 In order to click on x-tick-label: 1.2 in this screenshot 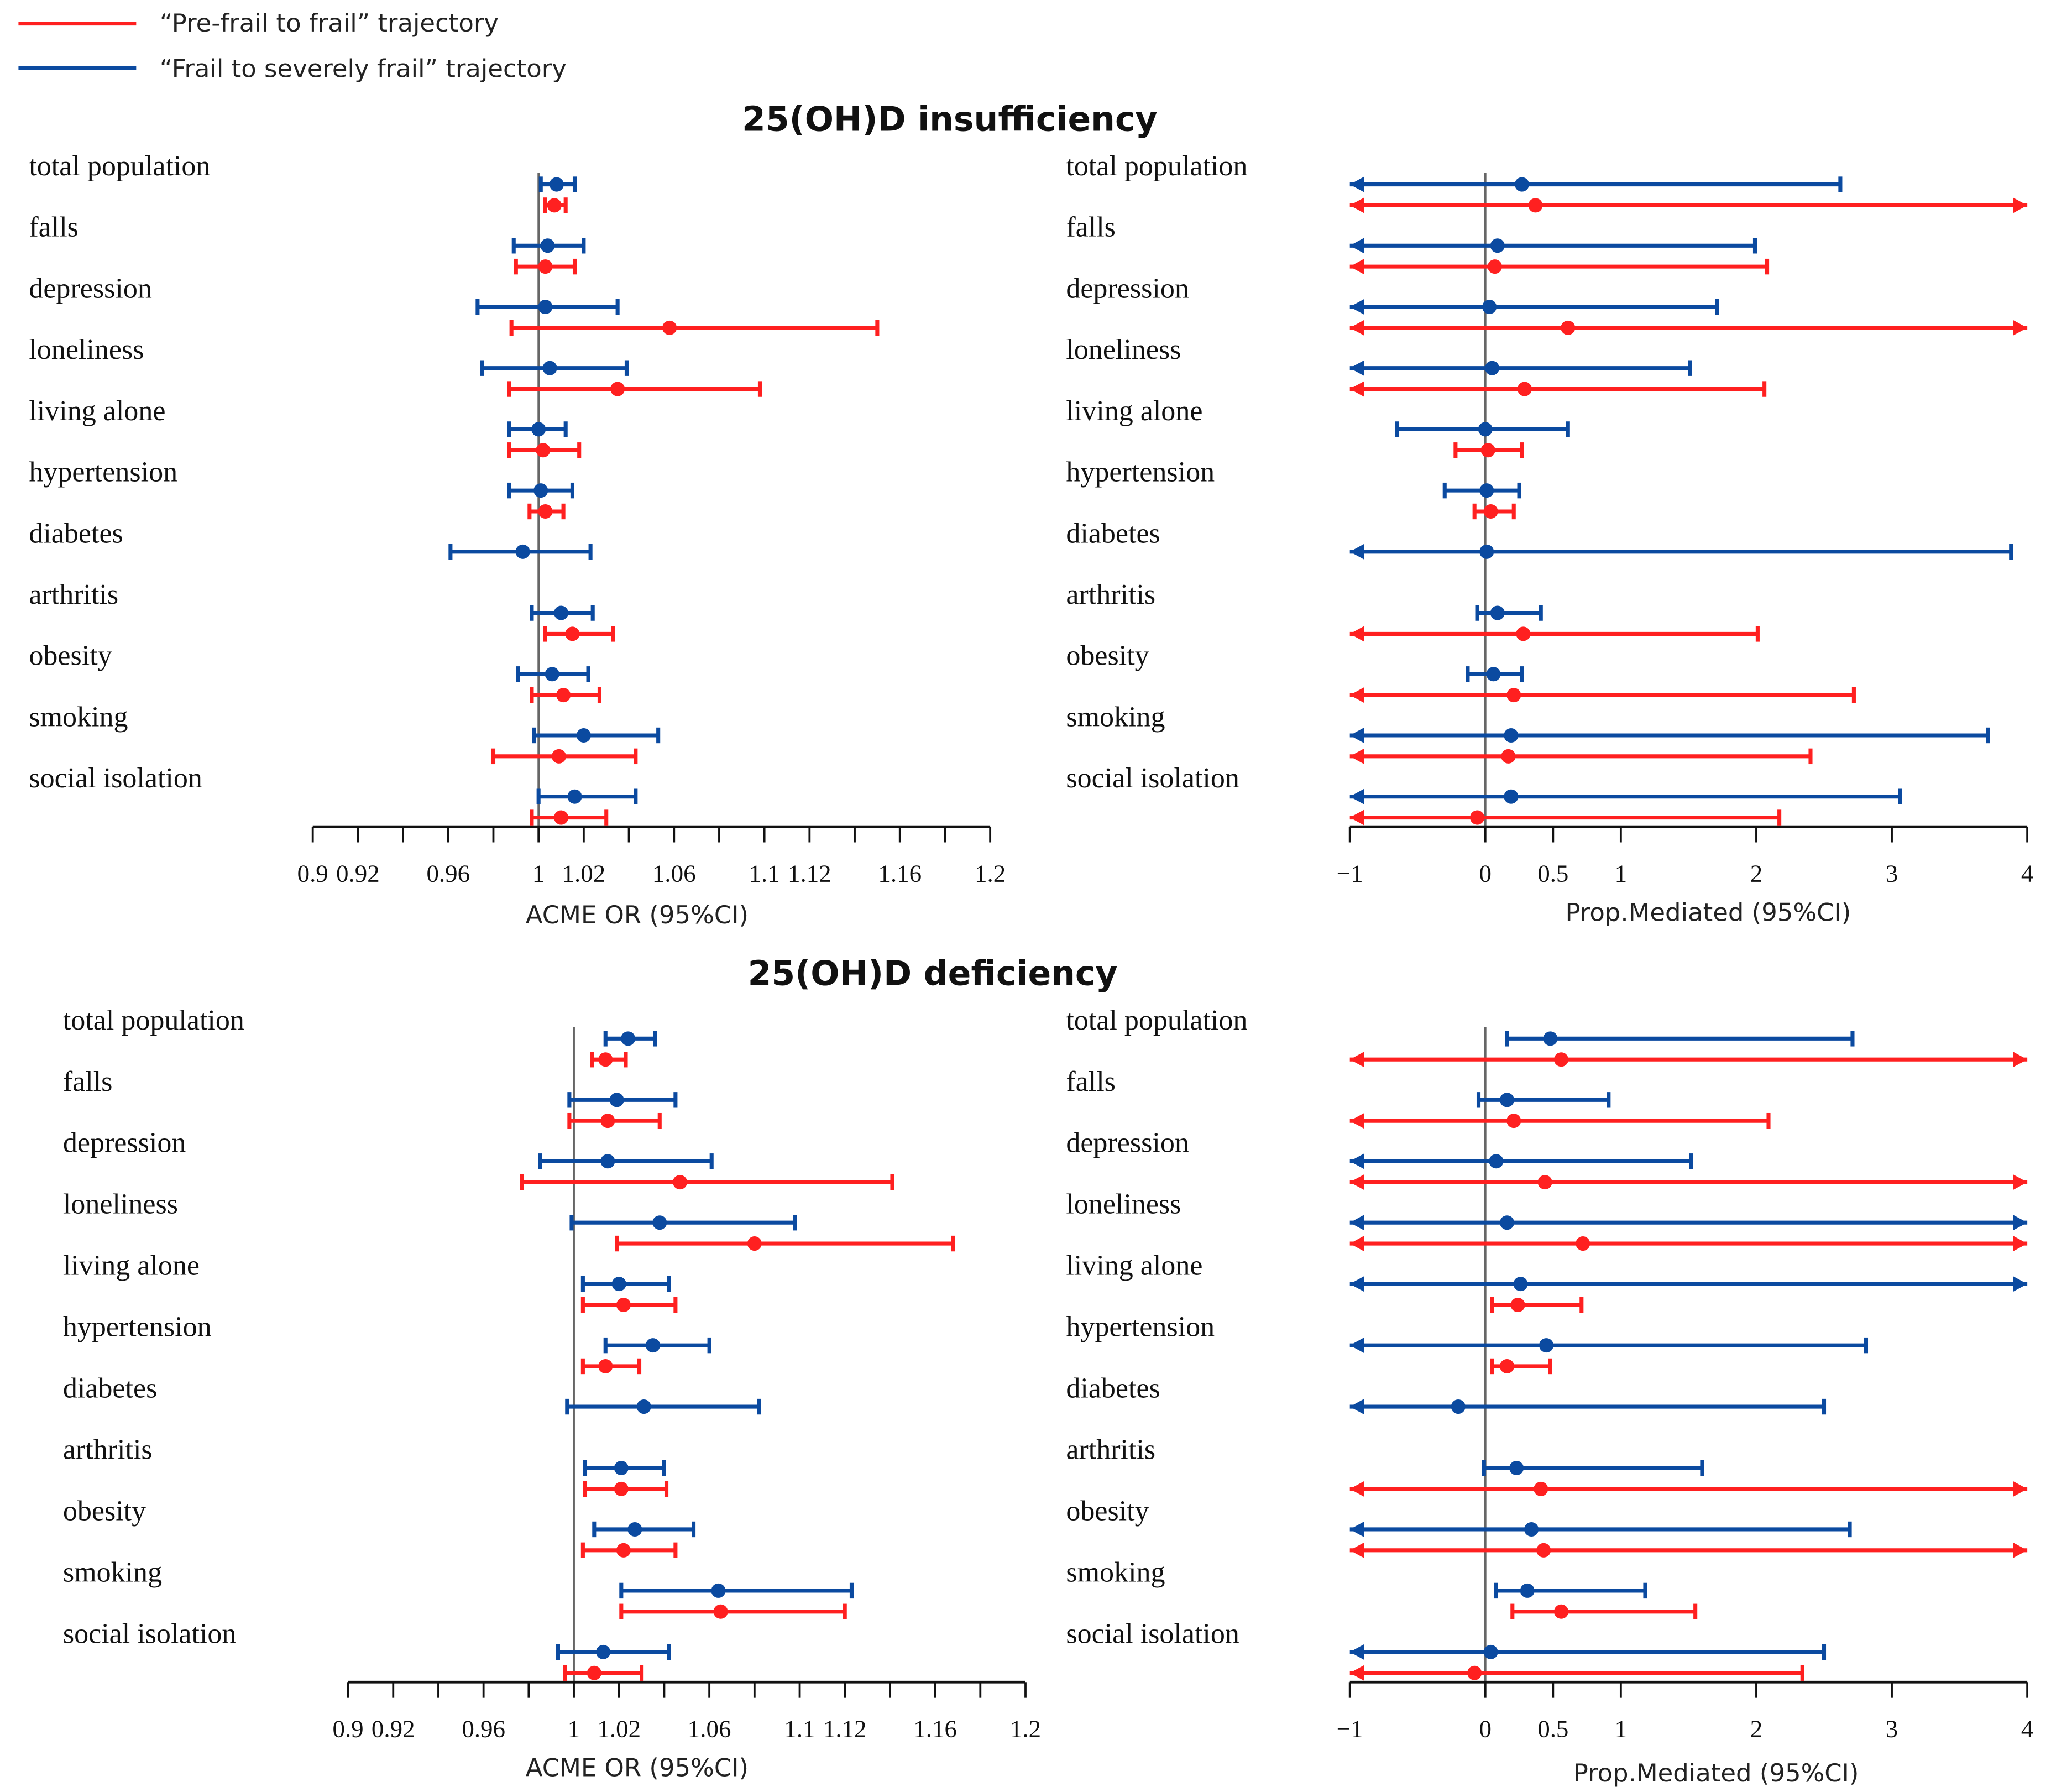, I will do `click(990, 873)`.